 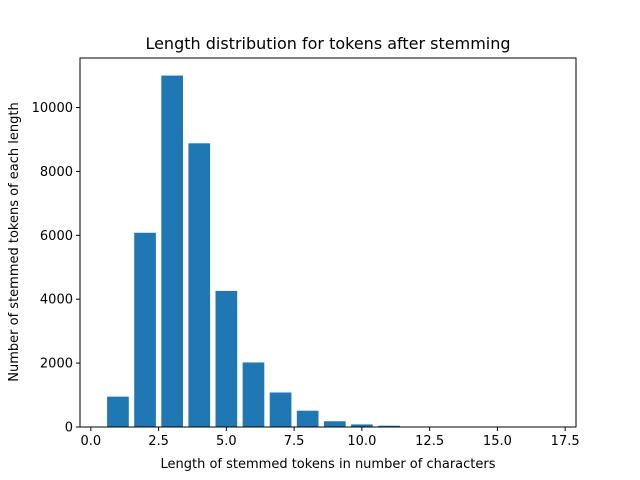 What do you see at coordinates (361, 441) in the screenshot?
I see `x-tick-label: 10.0` at bounding box center [361, 441].